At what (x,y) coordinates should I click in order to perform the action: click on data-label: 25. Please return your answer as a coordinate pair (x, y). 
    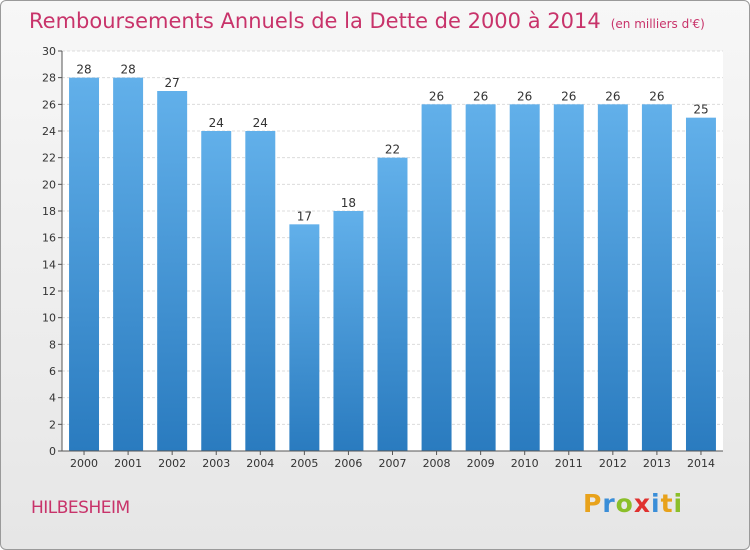
    Looking at the image, I should click on (700, 110).